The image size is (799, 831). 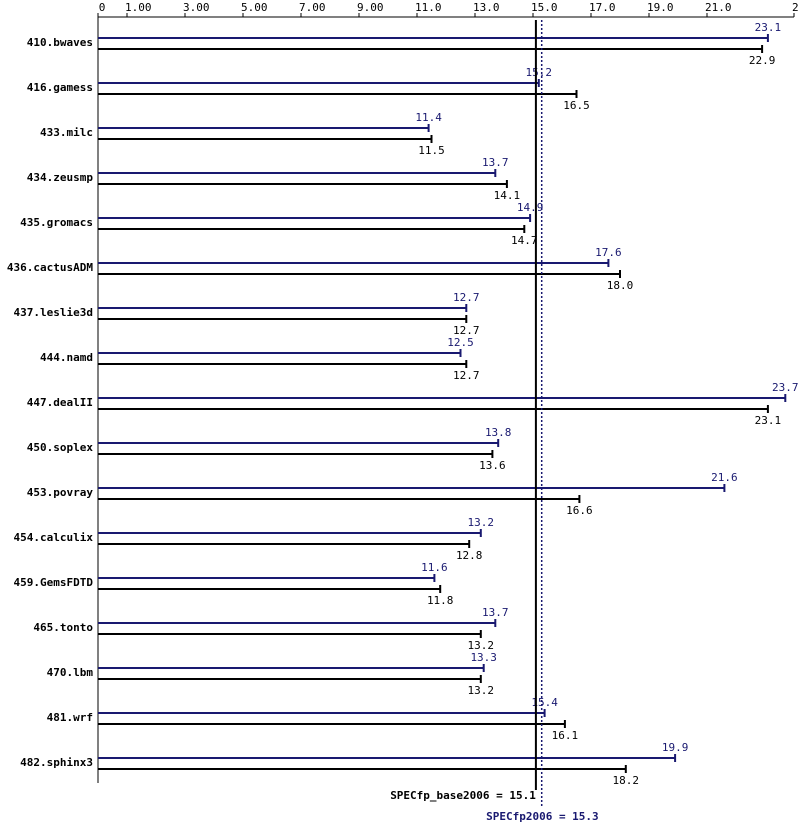 I want to click on value-label: 15.2, so click(x=539, y=72).